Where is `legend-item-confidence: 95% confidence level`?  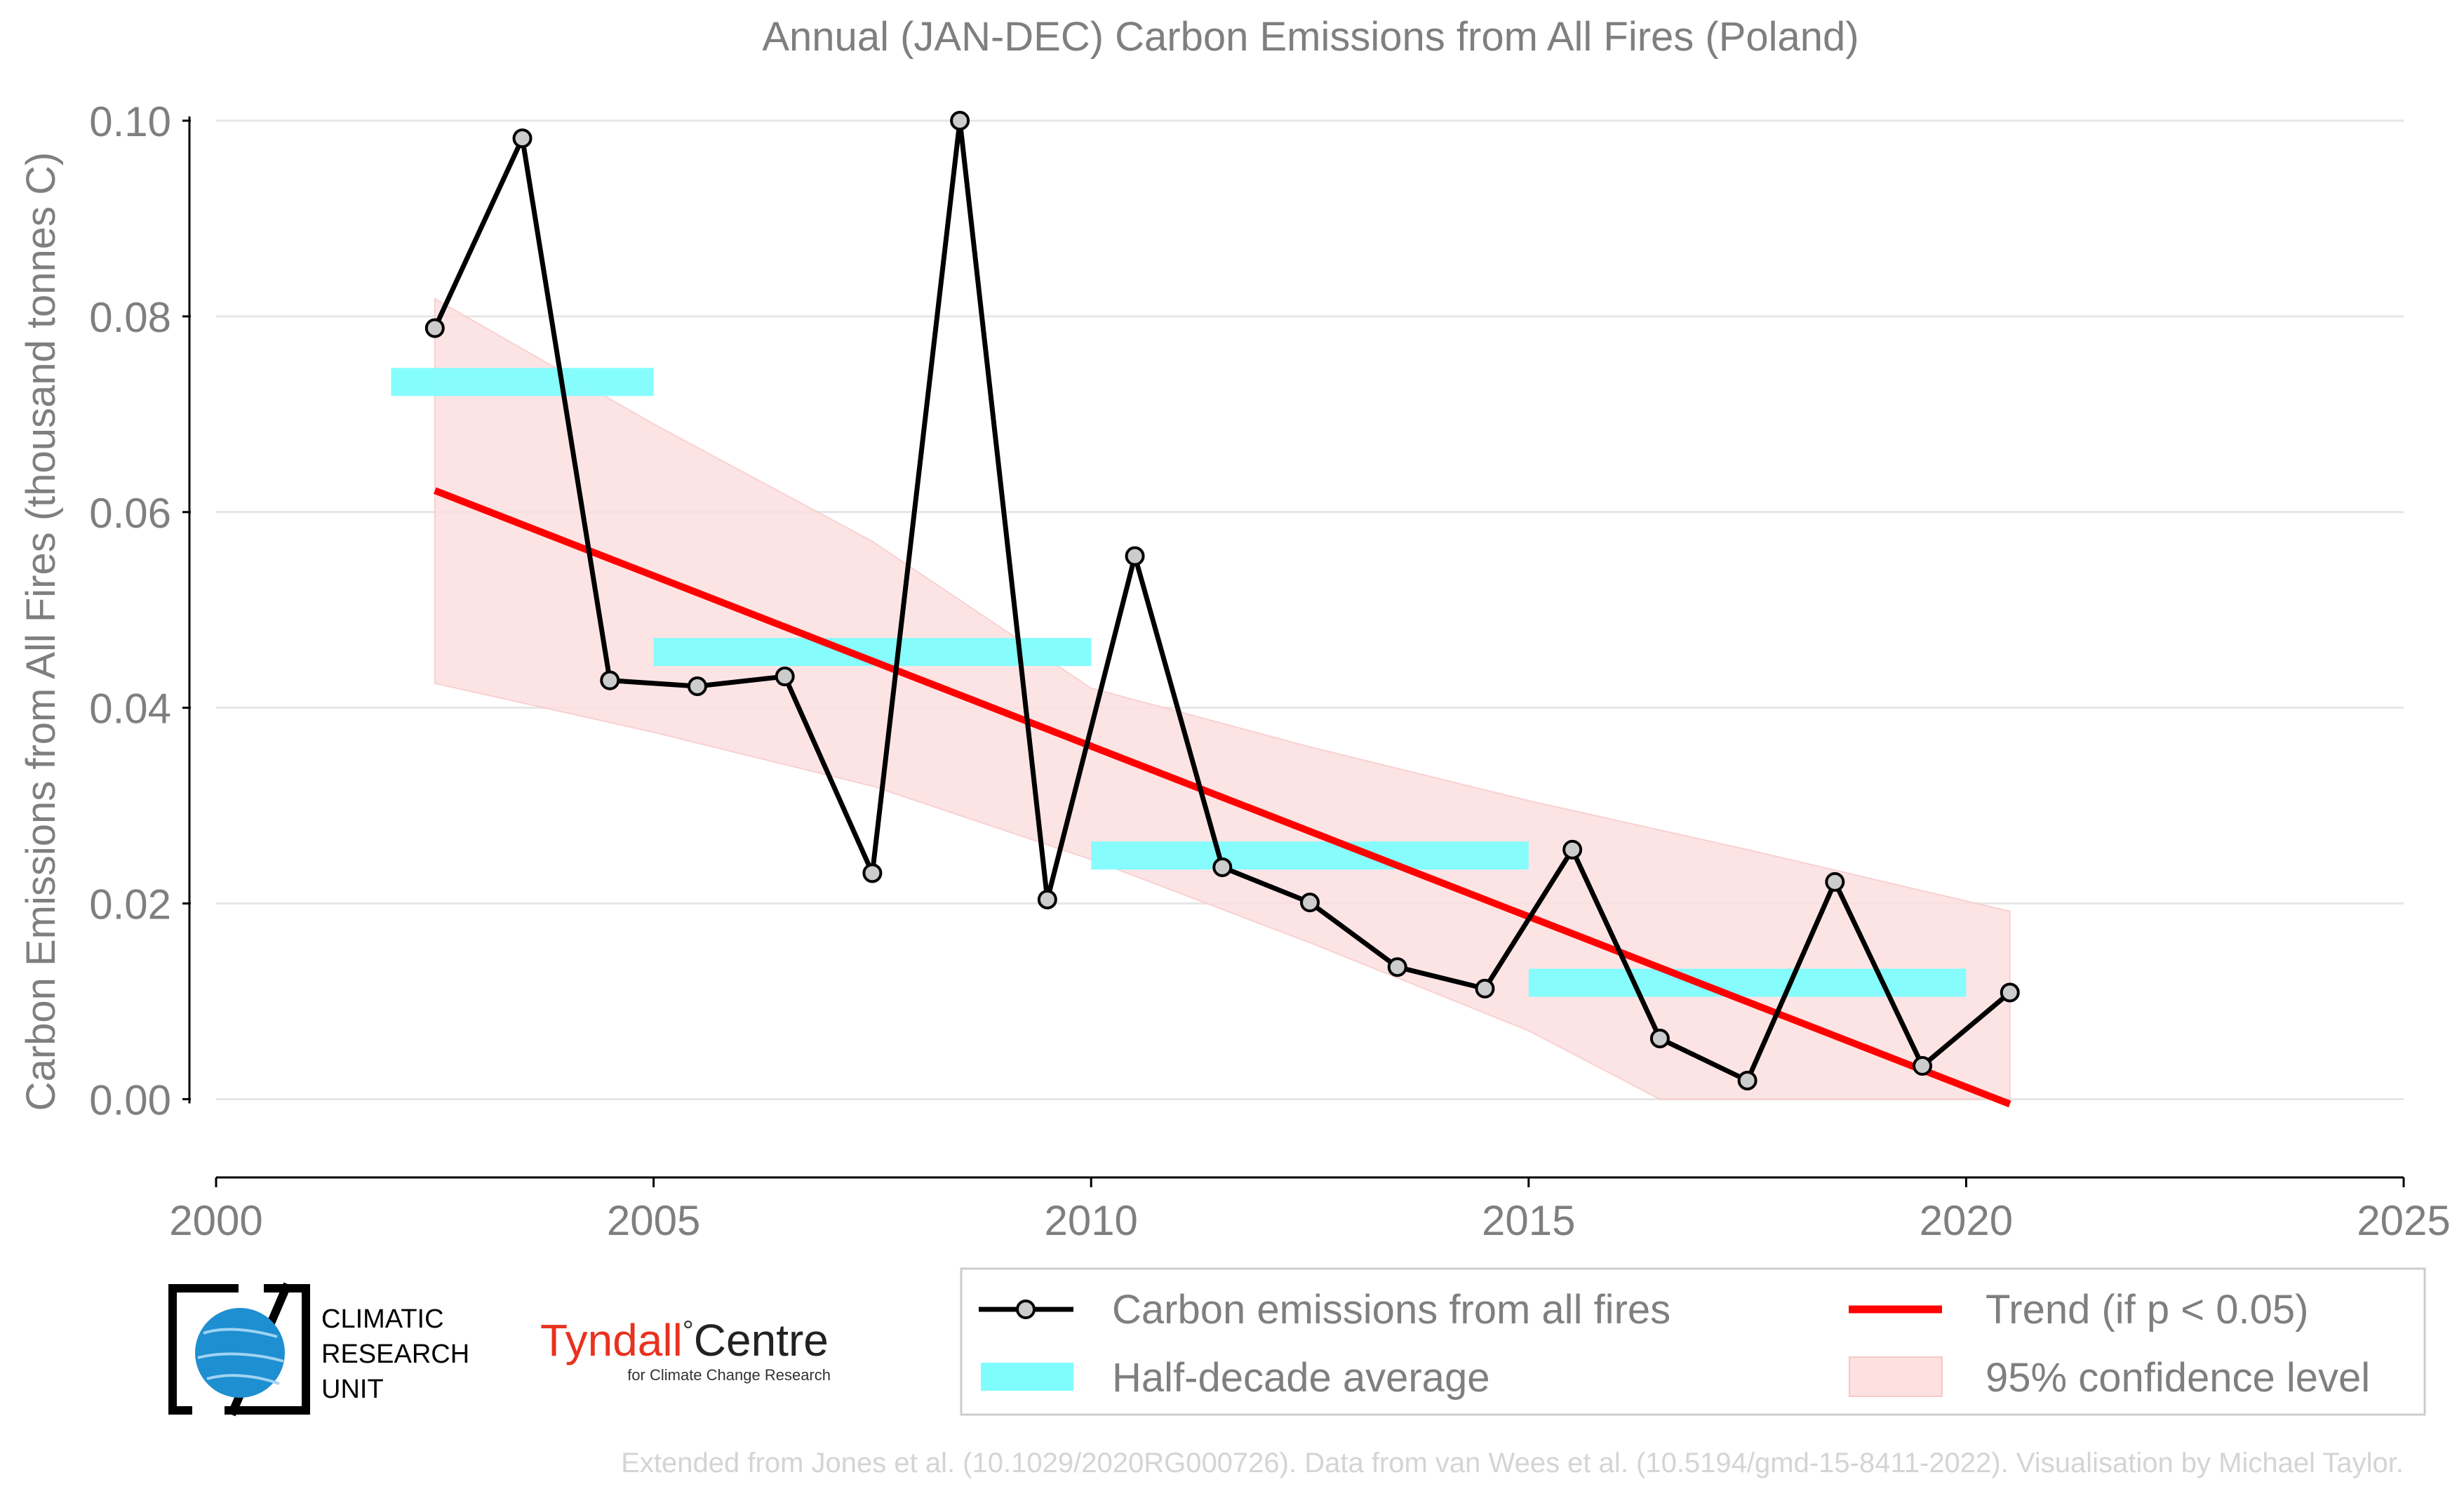
legend-item-confidence: 95% confidence level is located at coordinates (2109, 1378).